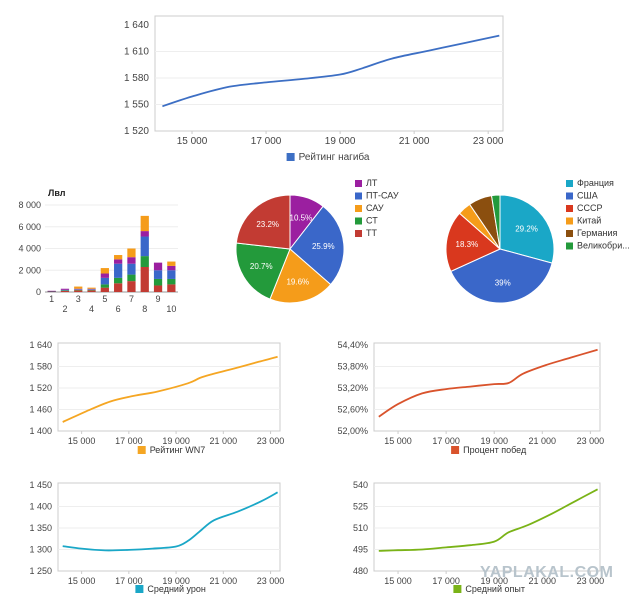 The image size is (640, 600). Describe the element at coordinates (360, 485) in the screenshot. I see `y-tick-label: 540` at that location.